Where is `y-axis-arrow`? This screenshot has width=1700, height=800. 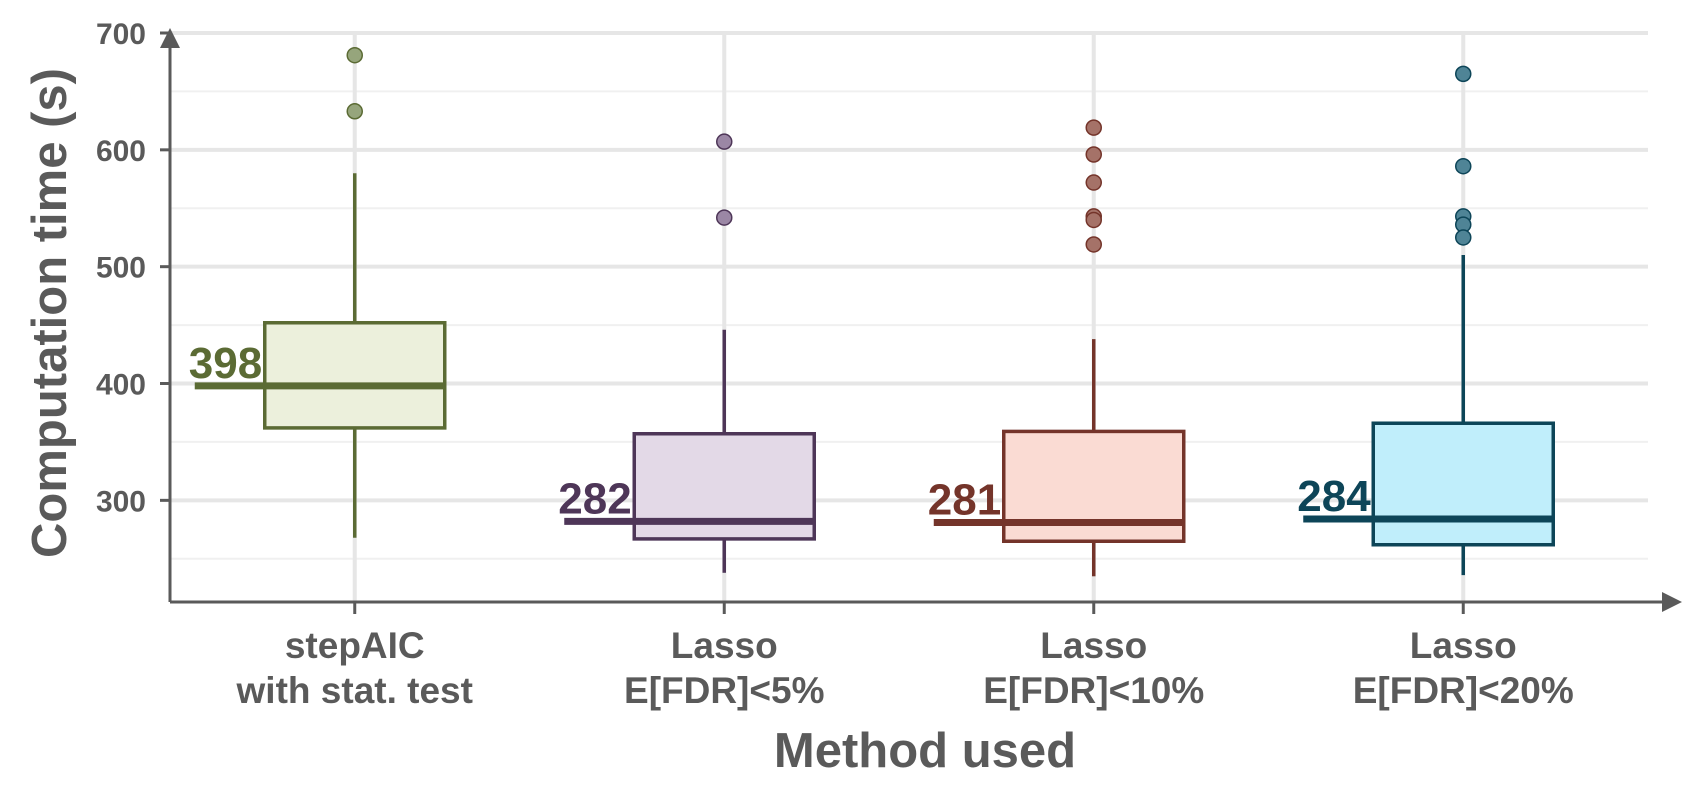 y-axis-arrow is located at coordinates (170, 38).